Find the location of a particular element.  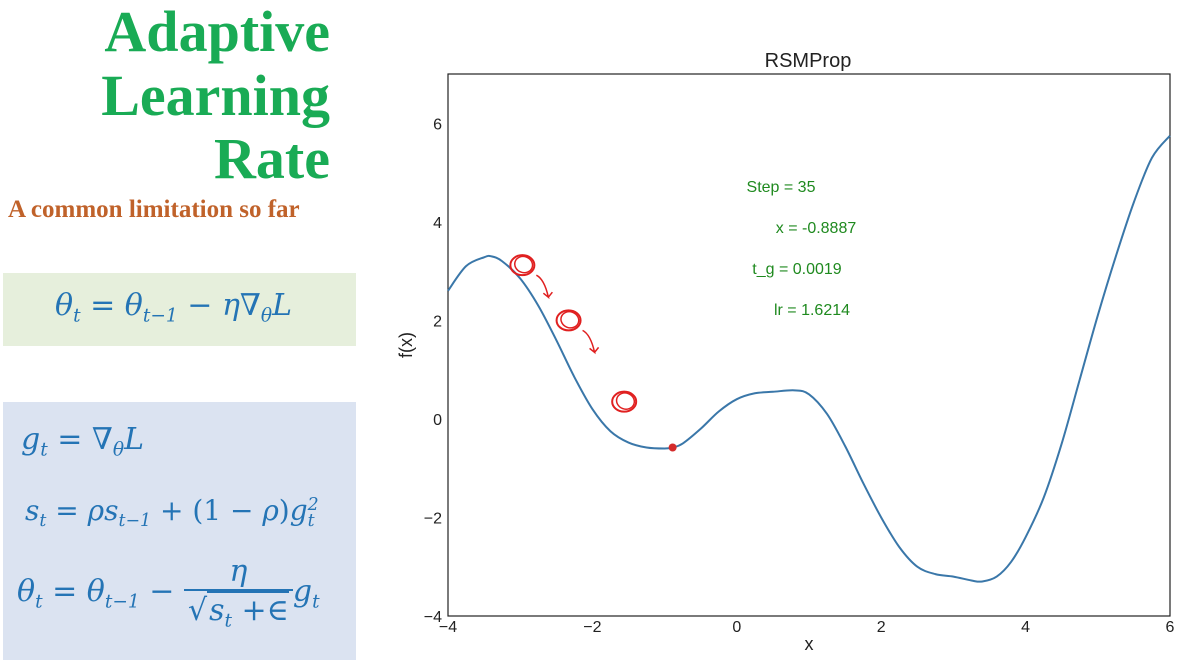

x-tick-label: −2 is located at coordinates (592, 627).